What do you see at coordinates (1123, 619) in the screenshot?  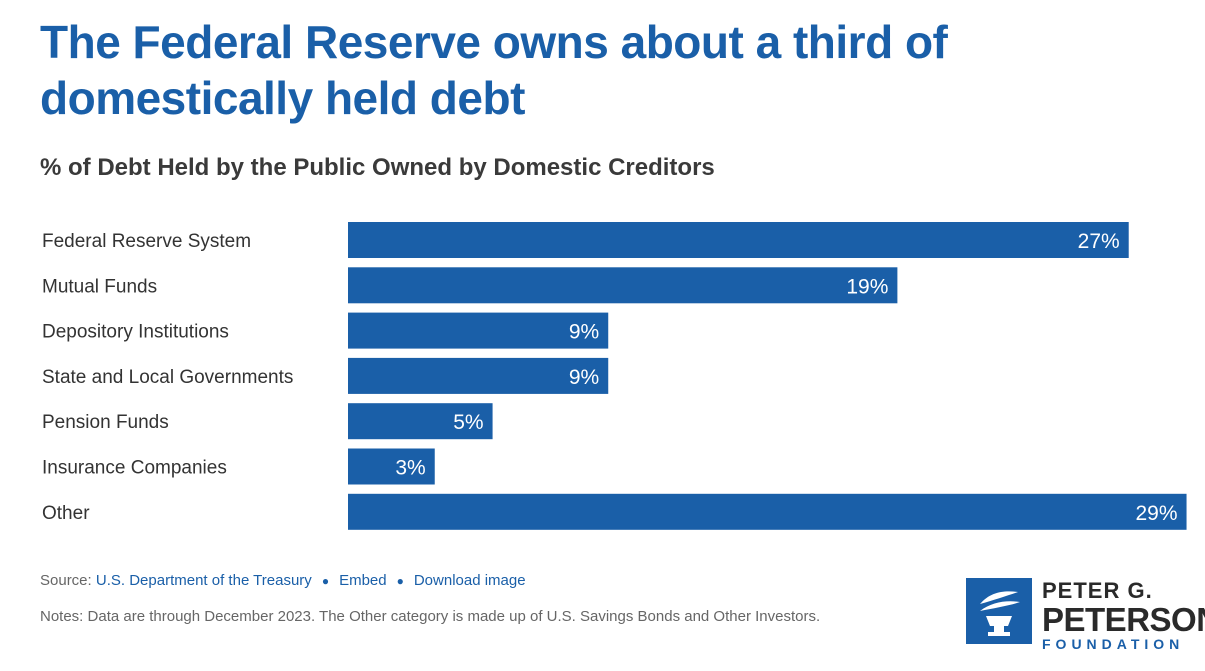 I see `logo-line-2: PETERSON` at bounding box center [1123, 619].